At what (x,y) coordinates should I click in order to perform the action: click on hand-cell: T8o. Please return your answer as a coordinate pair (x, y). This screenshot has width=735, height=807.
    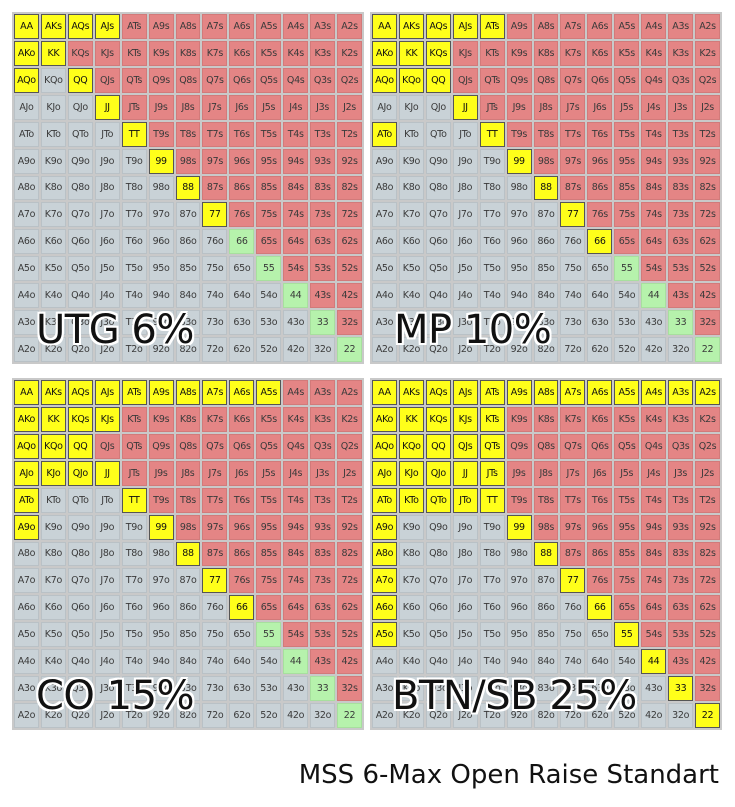
    Looking at the image, I should click on (492, 554).